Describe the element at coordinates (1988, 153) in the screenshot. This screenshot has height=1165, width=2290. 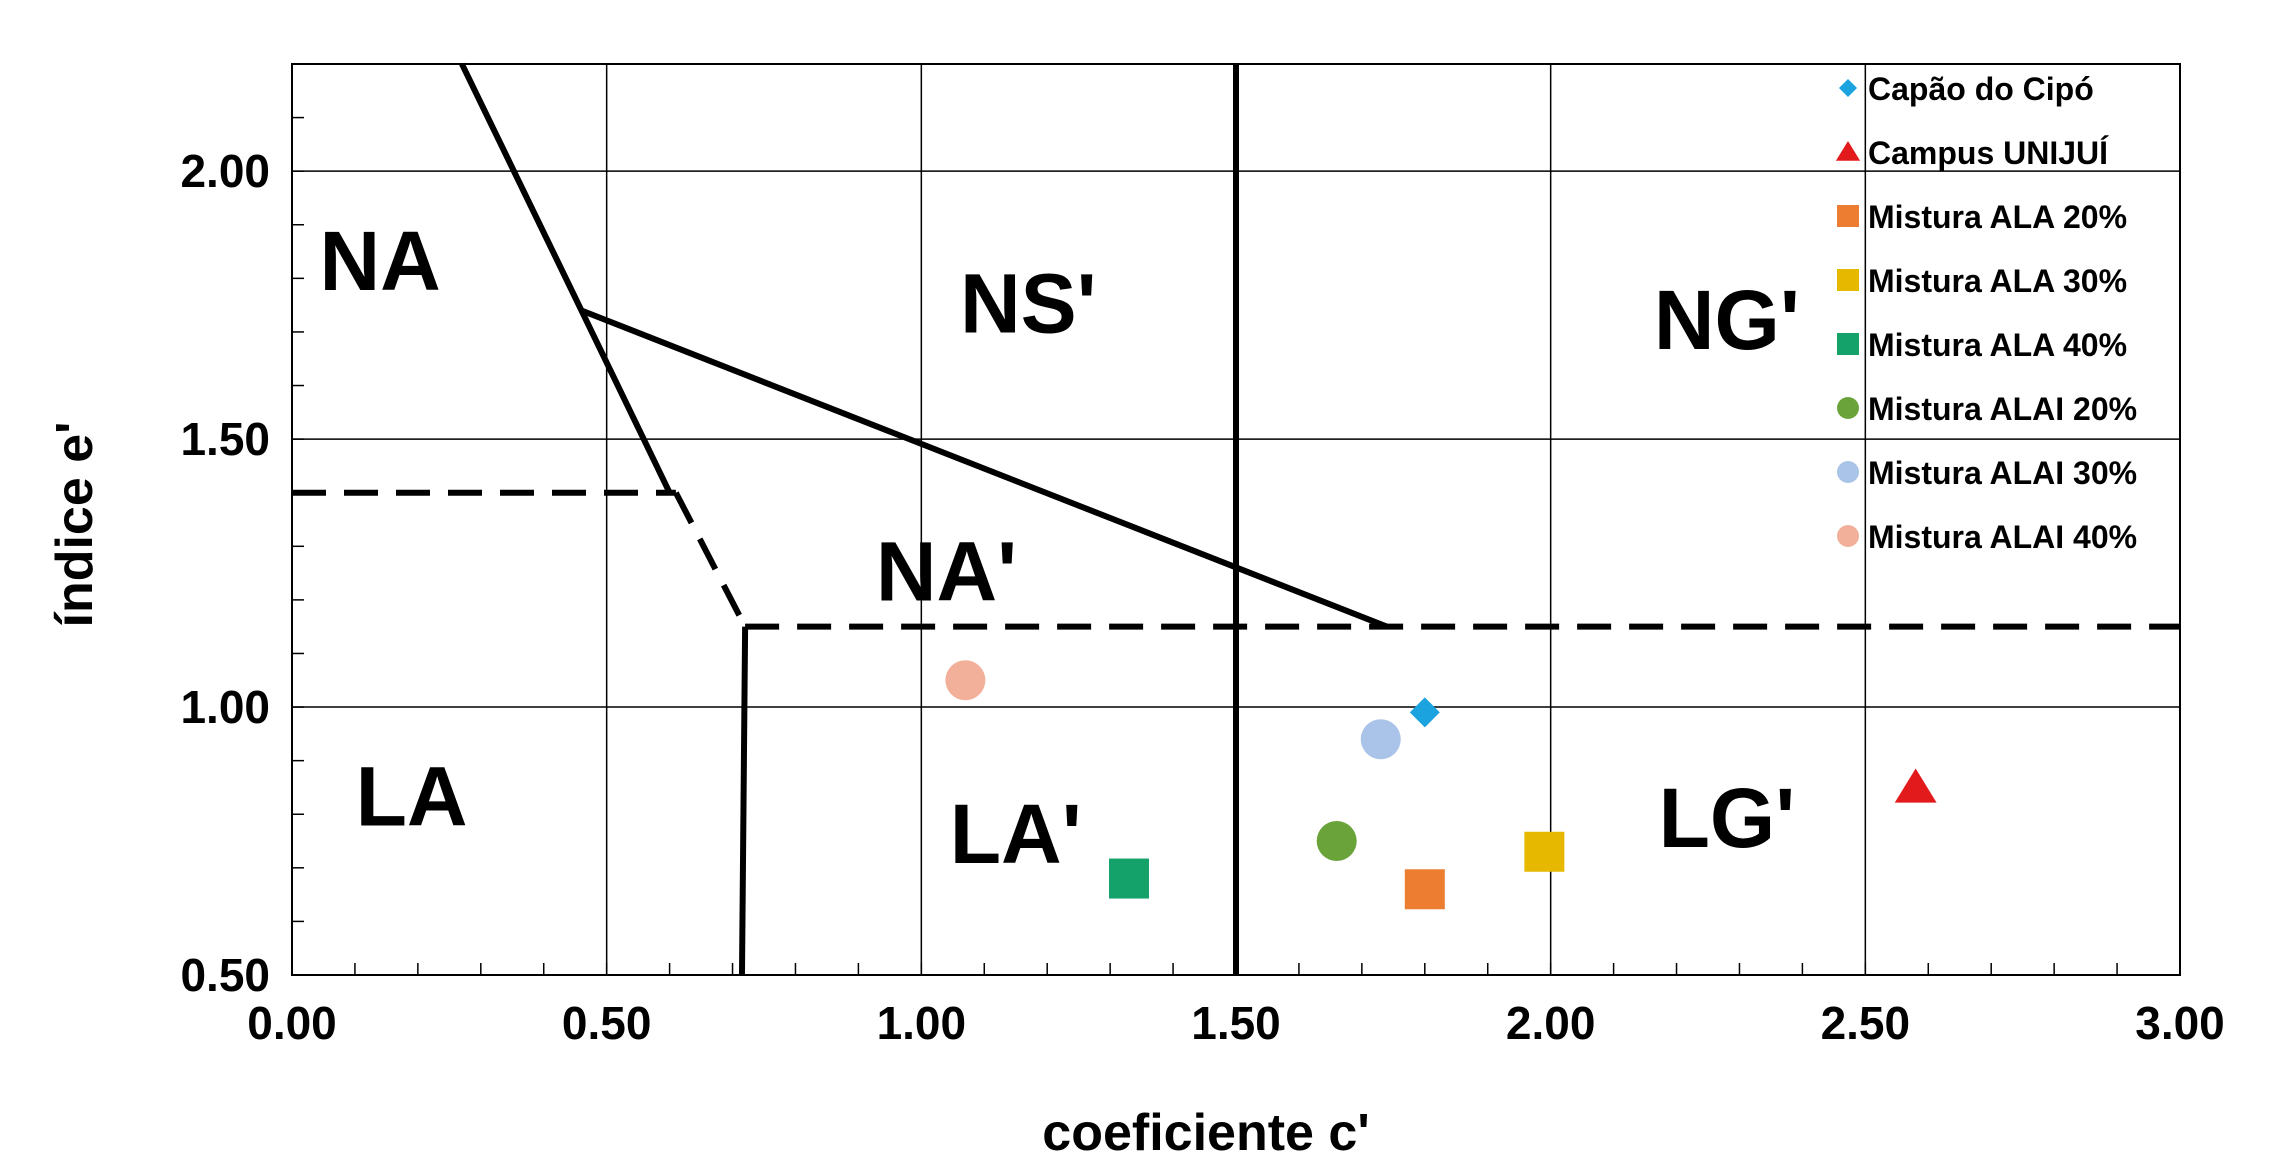
I see `legend-entry: Campus UNIJUÍ` at that location.